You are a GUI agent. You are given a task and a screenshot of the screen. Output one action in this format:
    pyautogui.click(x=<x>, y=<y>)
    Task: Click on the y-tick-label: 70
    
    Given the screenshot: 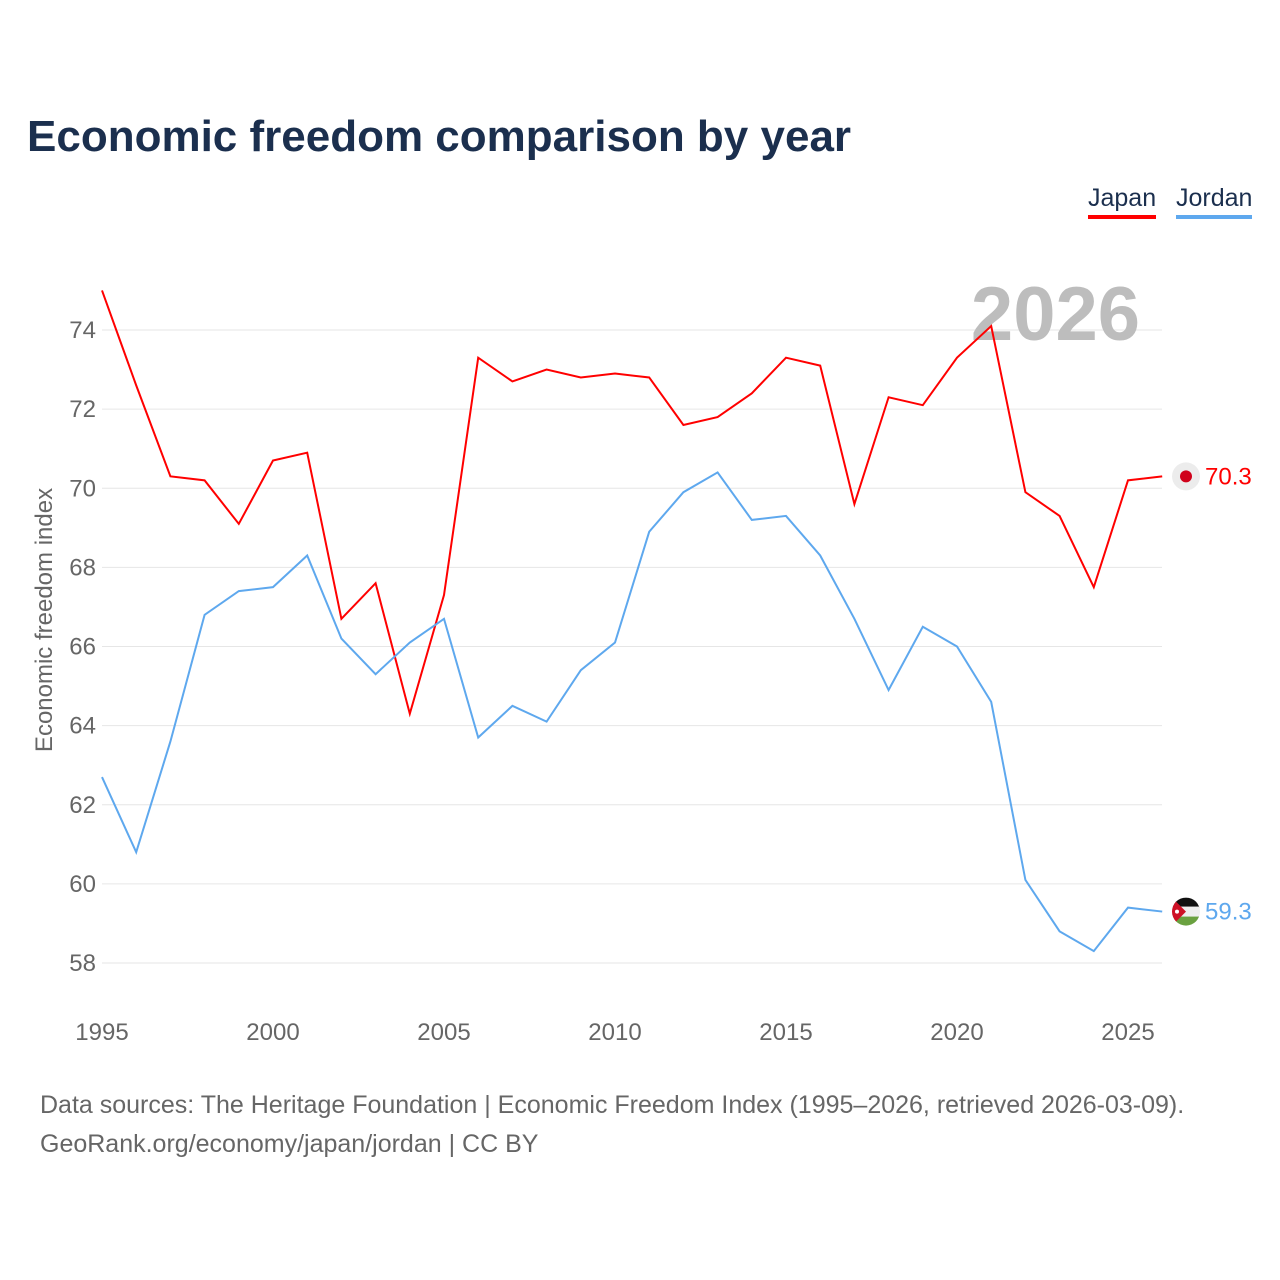 What is the action you would take?
    pyautogui.click(x=82, y=488)
    